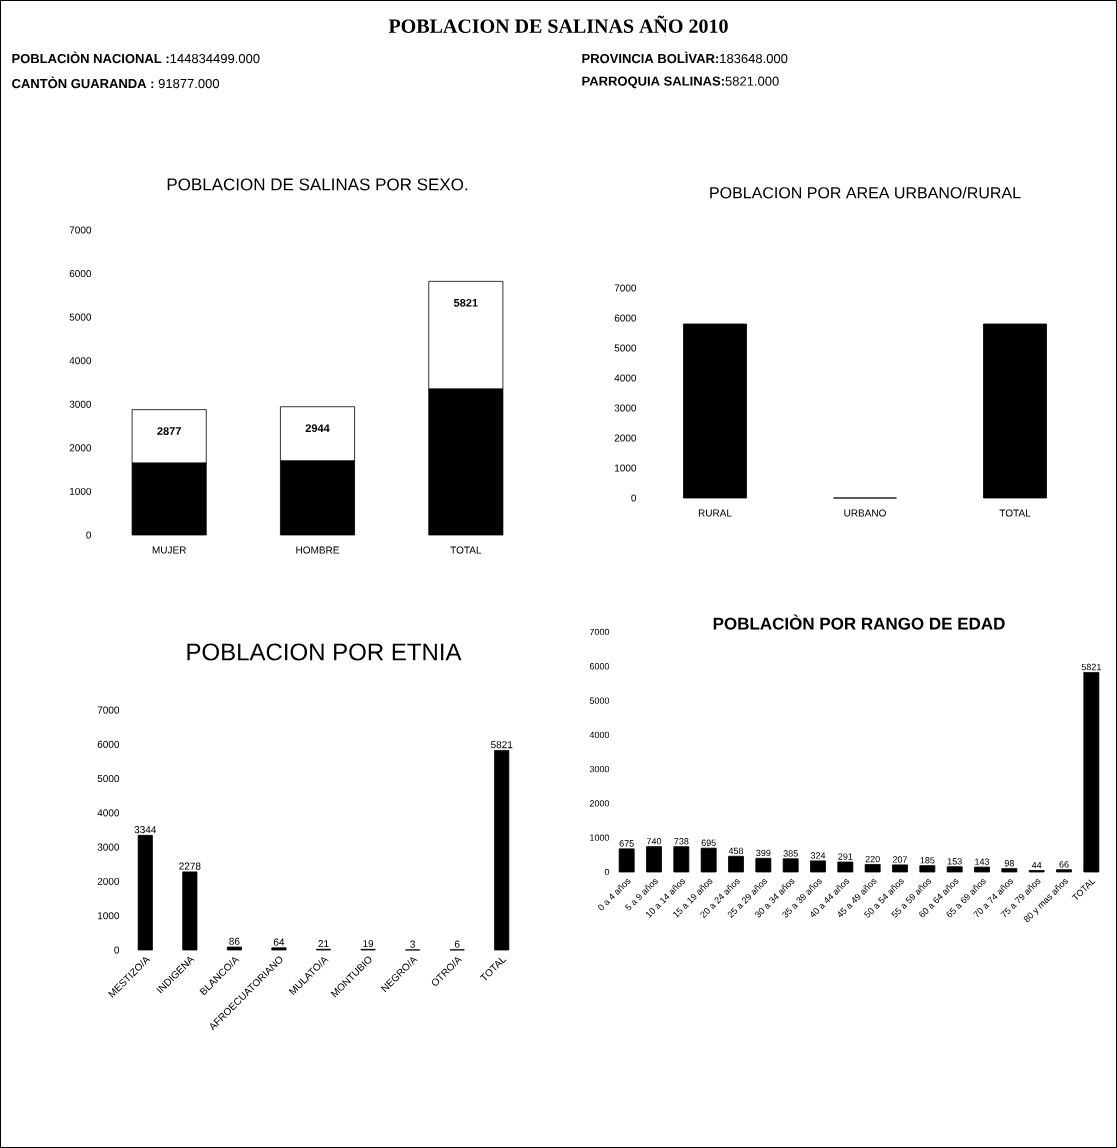 The width and height of the screenshot is (1117, 1148). I want to click on data-label: 738, so click(681, 841).